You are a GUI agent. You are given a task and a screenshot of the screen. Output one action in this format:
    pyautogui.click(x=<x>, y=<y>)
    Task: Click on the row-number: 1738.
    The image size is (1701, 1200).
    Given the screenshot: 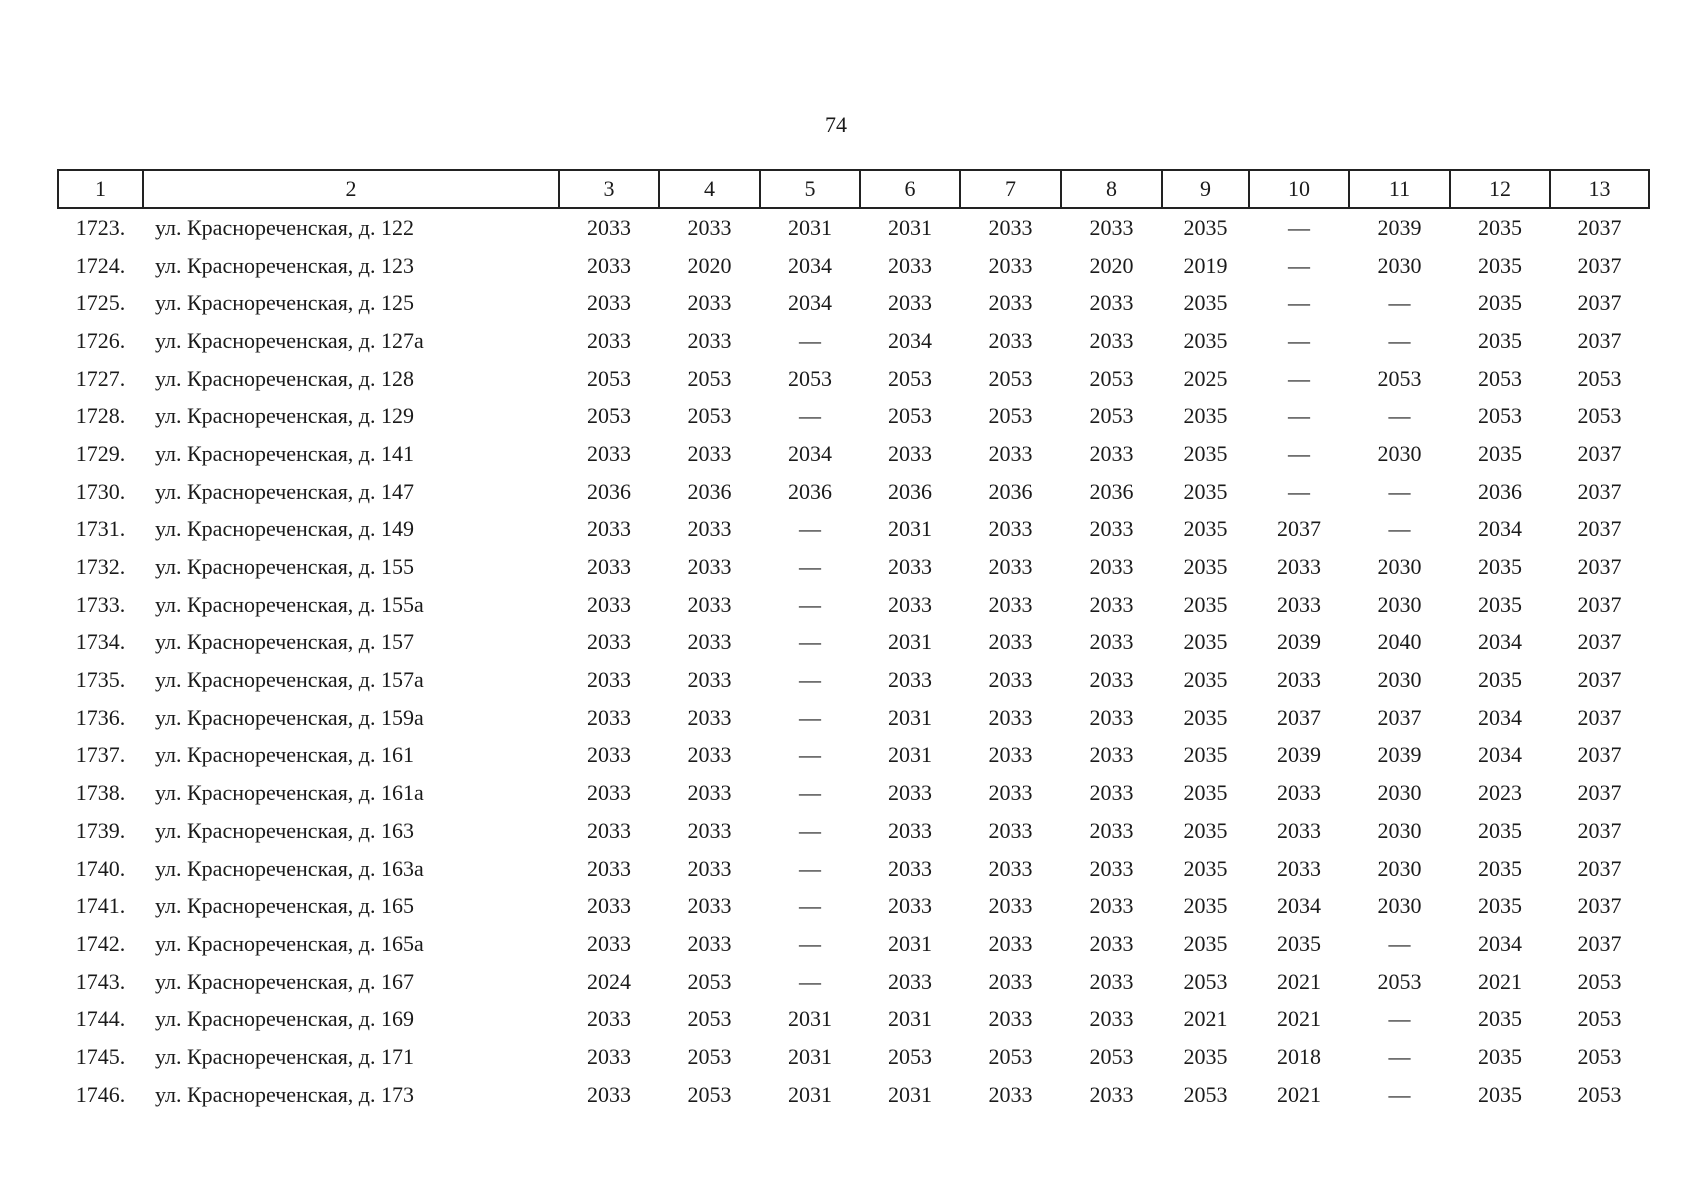 What is the action you would take?
    pyautogui.click(x=100, y=793)
    